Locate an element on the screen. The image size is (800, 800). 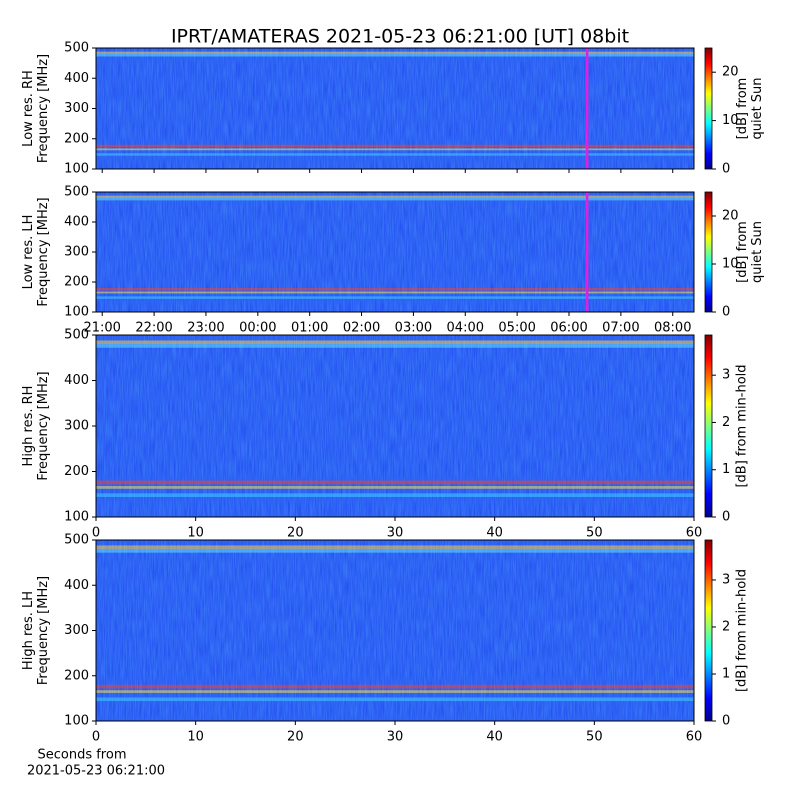
x-tick-label: 30 is located at coordinates (395, 533).